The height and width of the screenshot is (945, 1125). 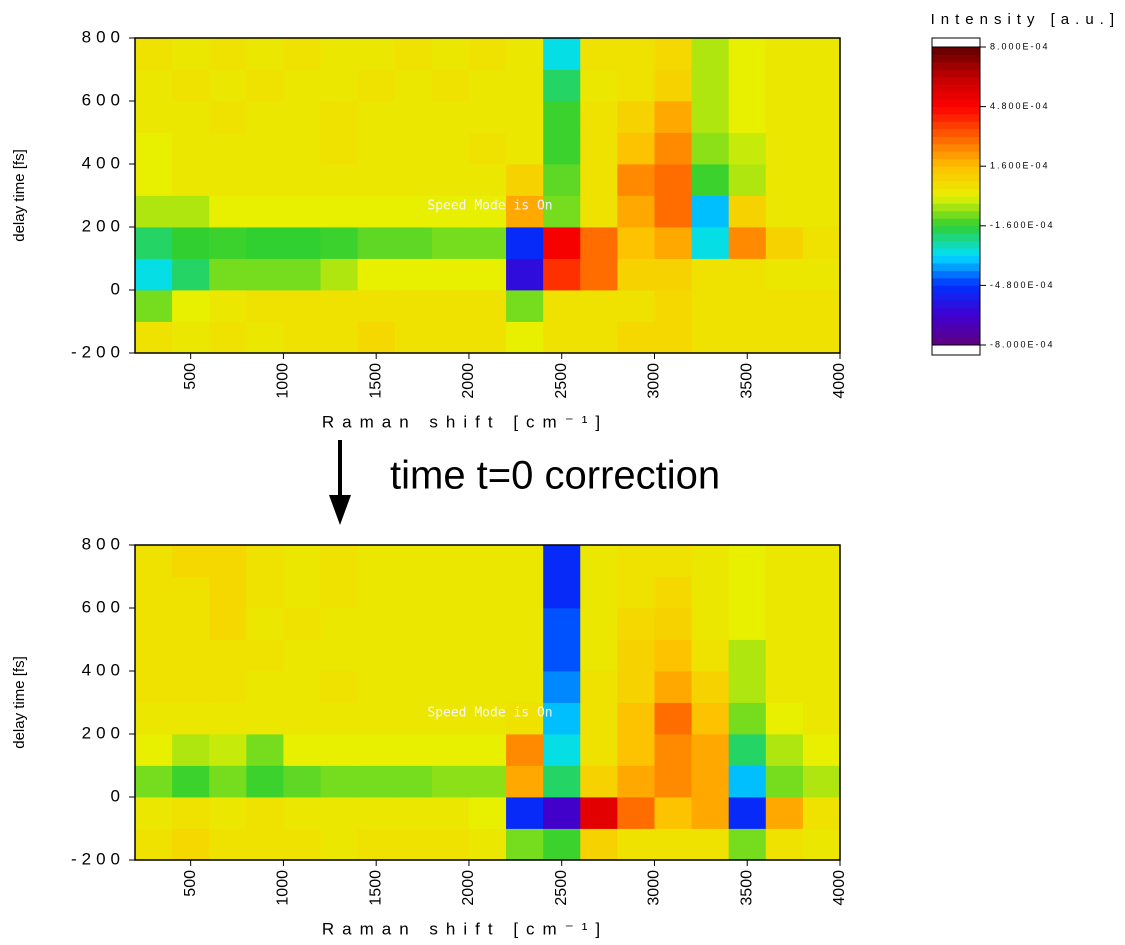 I want to click on x-tick-label: 2500, so click(x=561, y=381).